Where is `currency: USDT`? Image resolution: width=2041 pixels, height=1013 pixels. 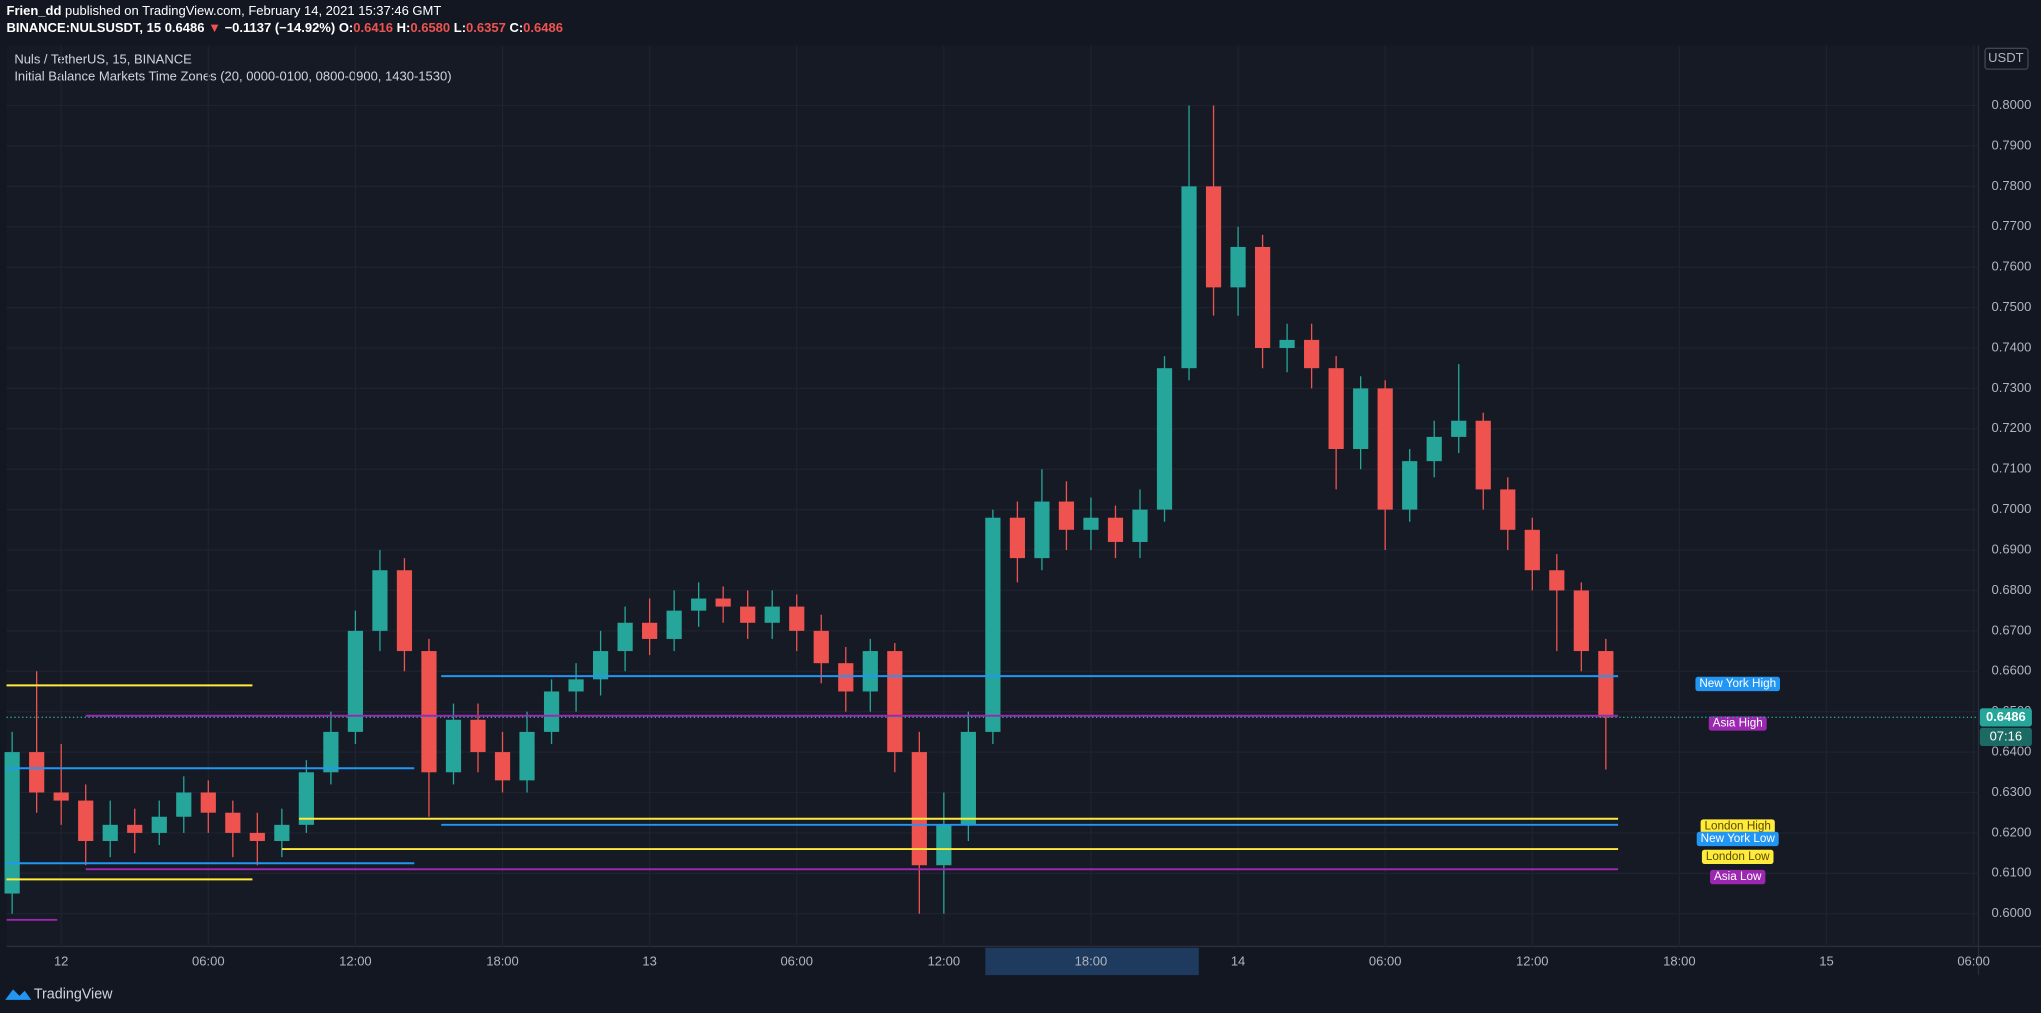
currency: USDT is located at coordinates (2005, 57).